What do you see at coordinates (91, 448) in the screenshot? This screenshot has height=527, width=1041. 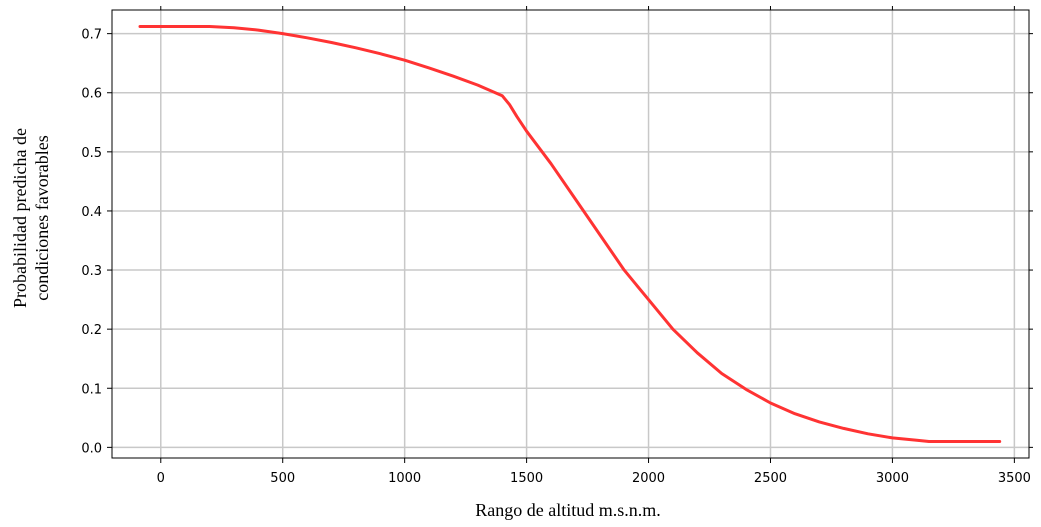 I see `y-tick-label: 0.0` at bounding box center [91, 448].